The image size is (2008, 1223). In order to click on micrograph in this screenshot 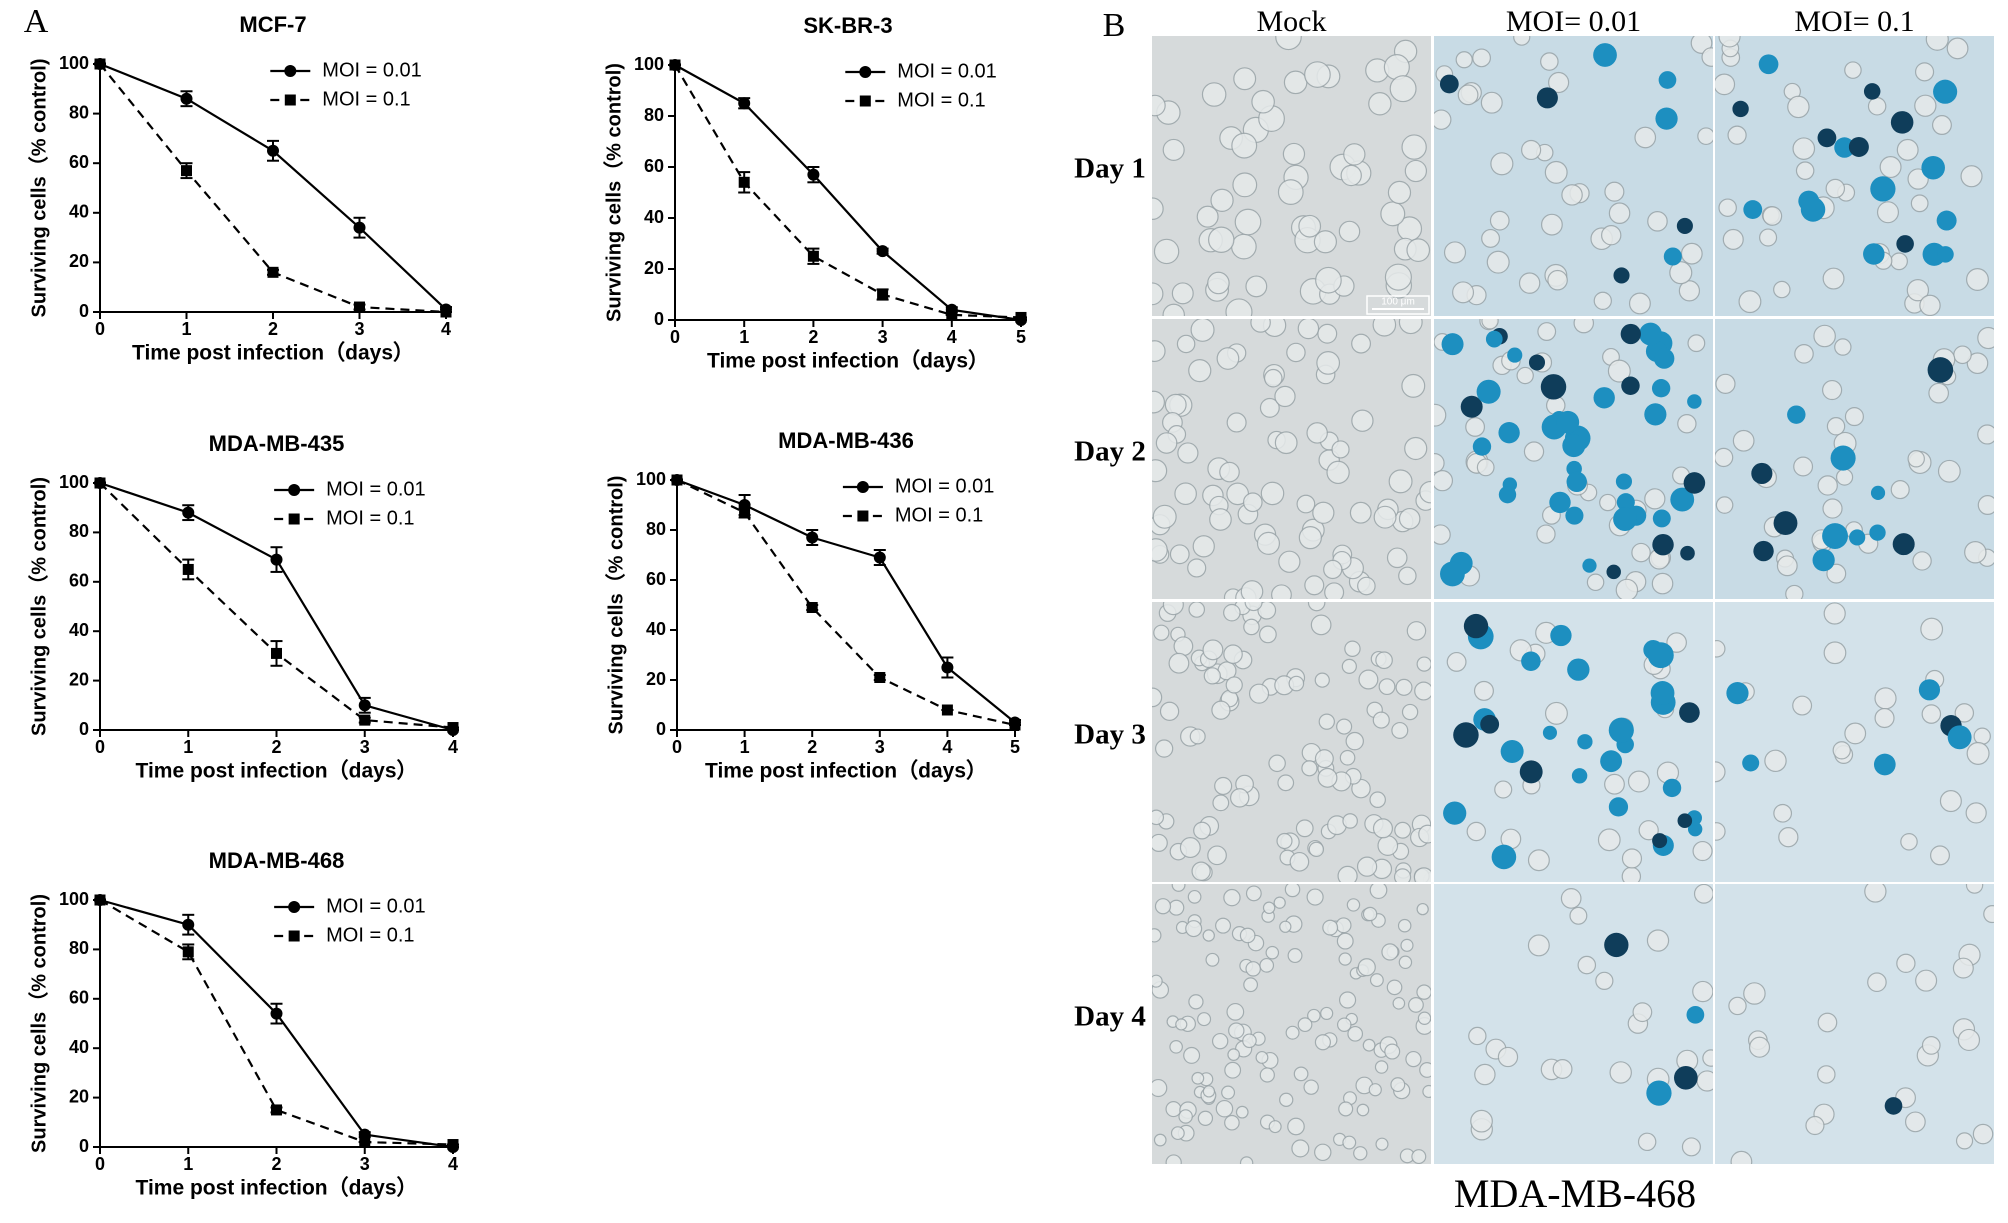, I will do `click(1854, 1024)`.